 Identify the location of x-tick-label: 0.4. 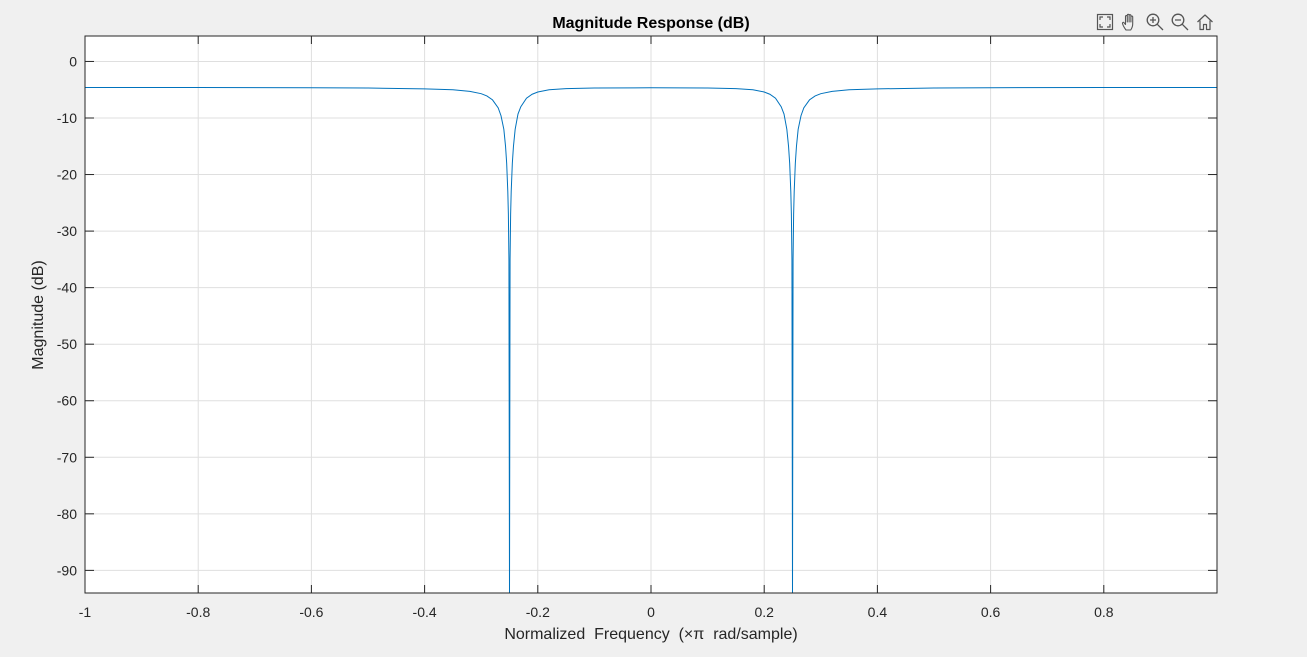
(878, 612).